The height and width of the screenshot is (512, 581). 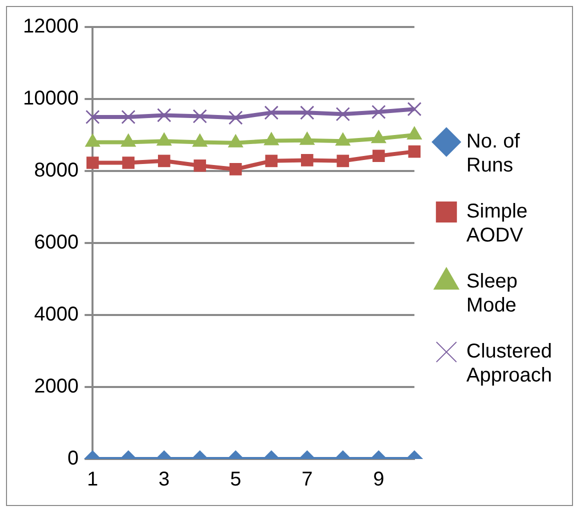 What do you see at coordinates (164, 479) in the screenshot?
I see `x-tick-label: 3` at bounding box center [164, 479].